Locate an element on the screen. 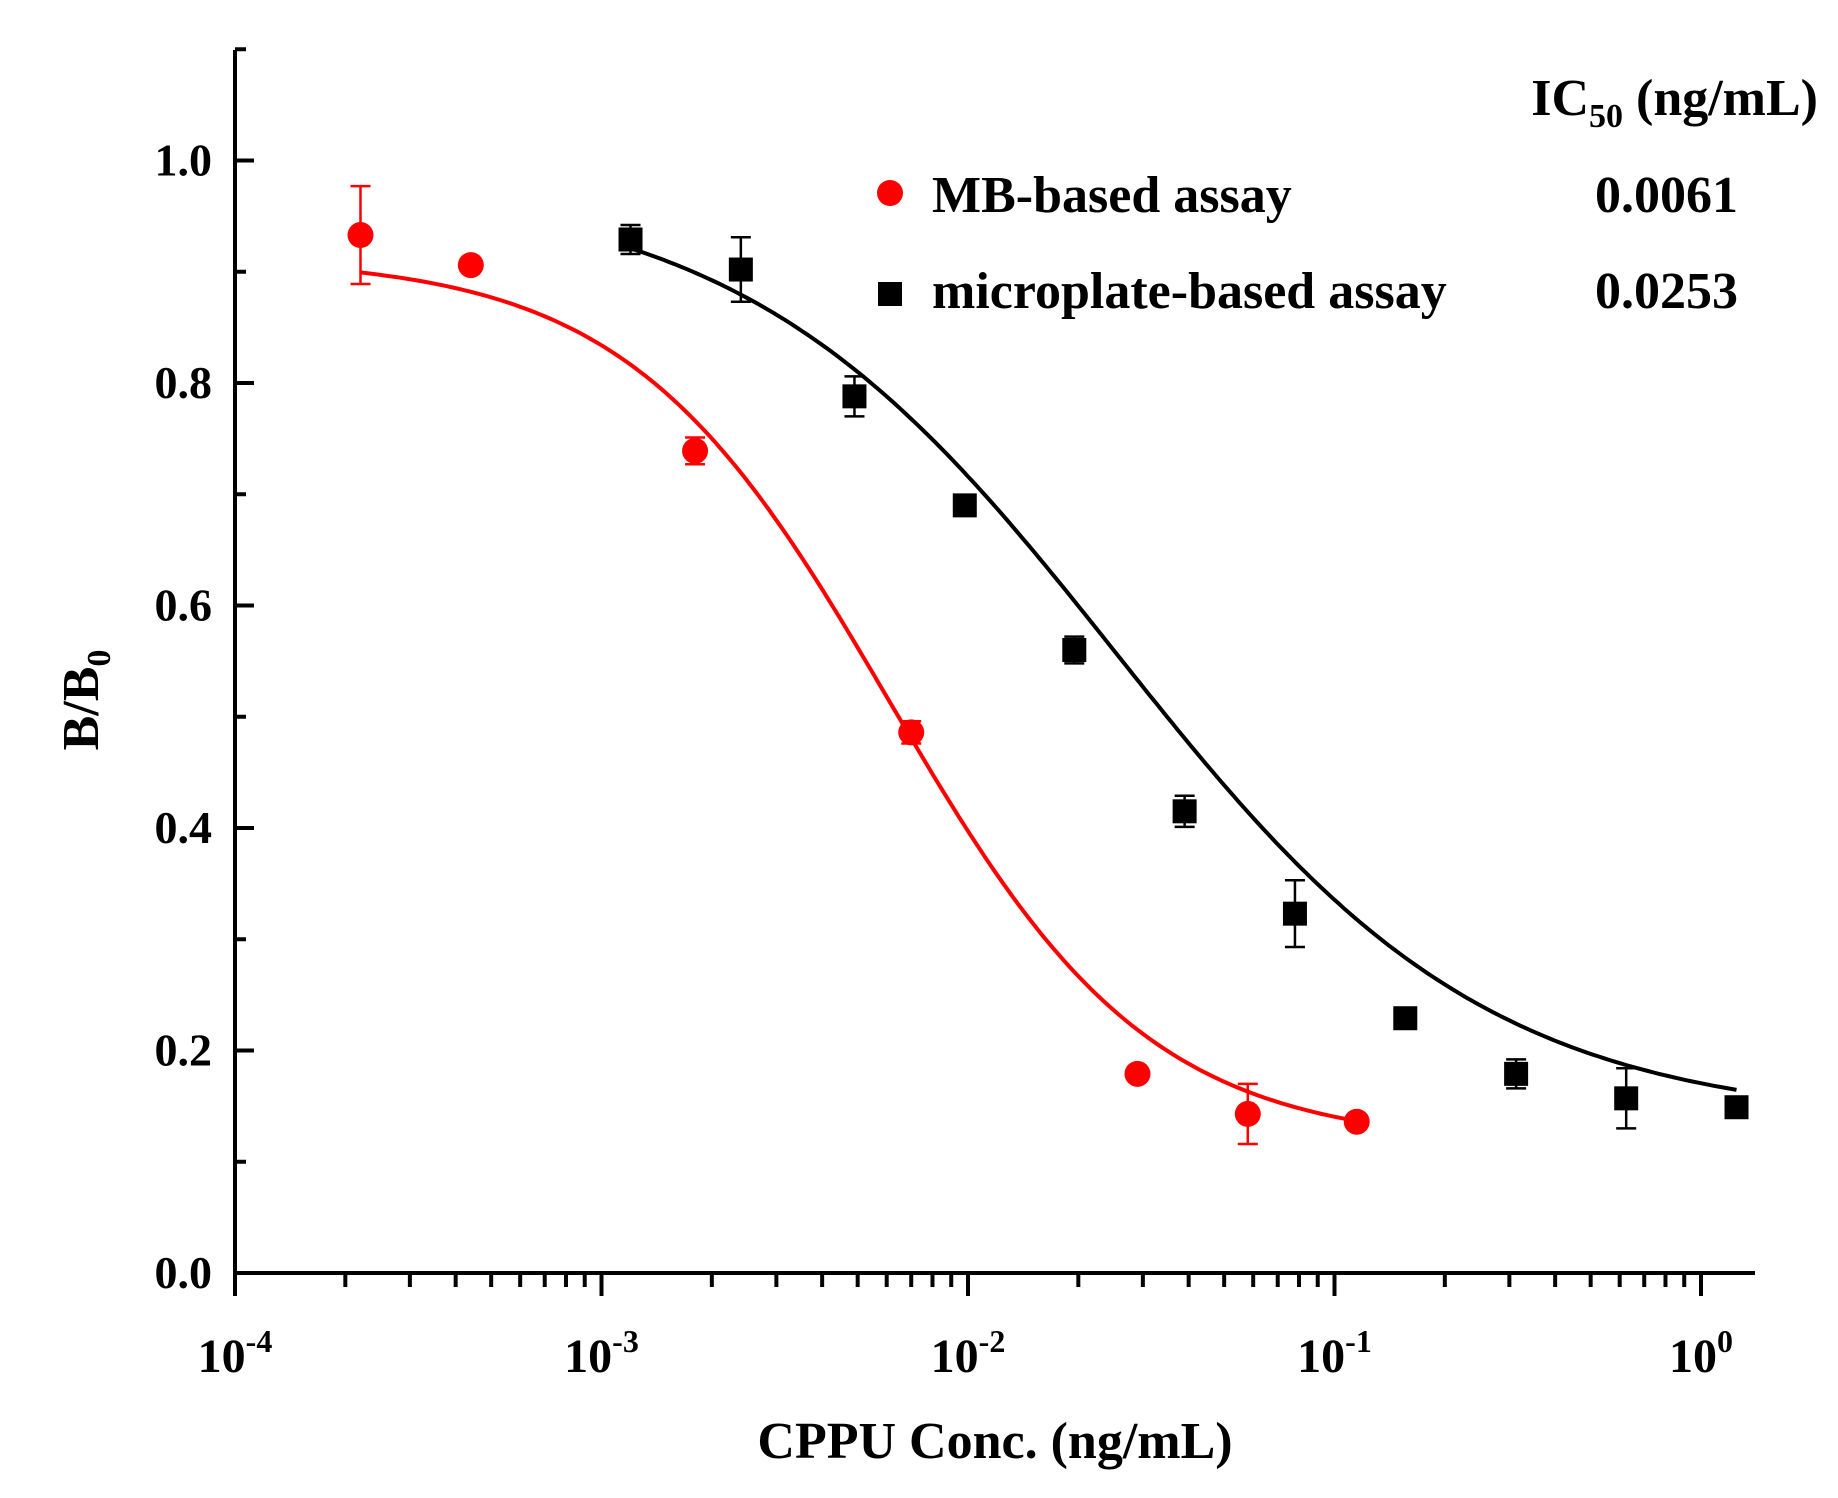  x-axis-title: CPPU Conc. (ng/mL) is located at coordinates (994, 1441).